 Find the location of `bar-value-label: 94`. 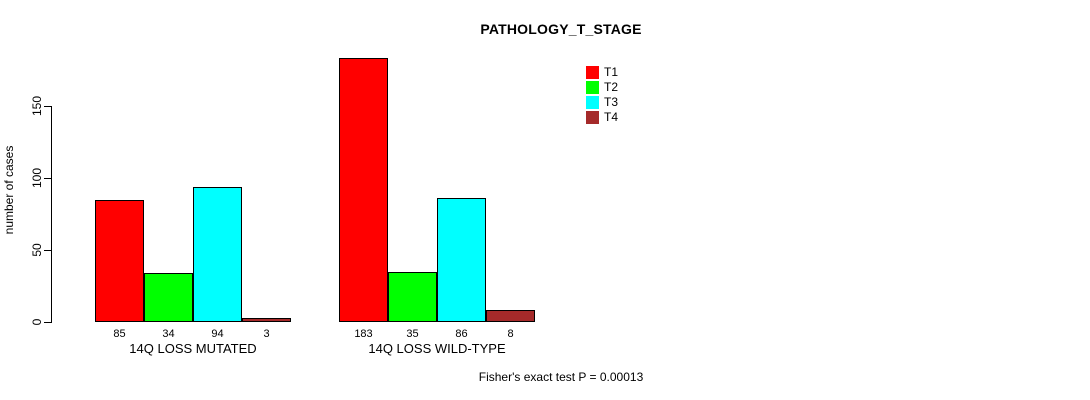

bar-value-label: 94 is located at coordinates (217, 334).